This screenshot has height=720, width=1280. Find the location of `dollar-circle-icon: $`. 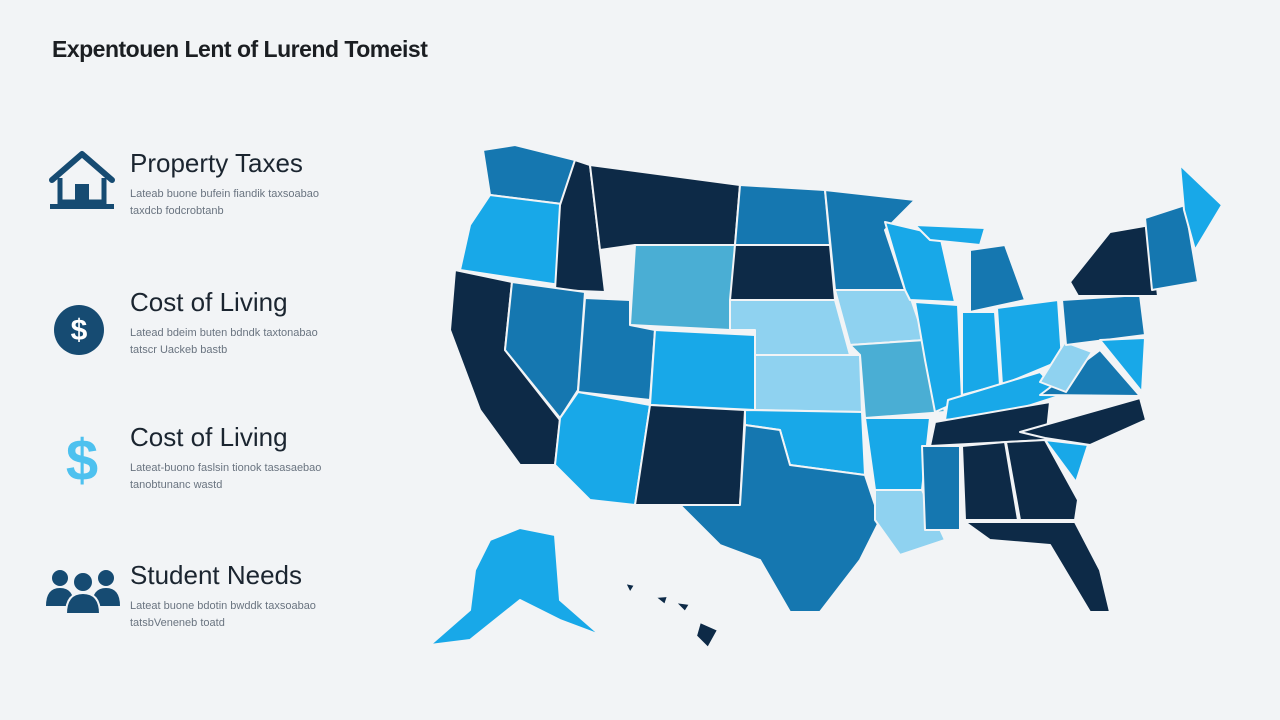

dollar-circle-icon: $ is located at coordinates (79, 330).